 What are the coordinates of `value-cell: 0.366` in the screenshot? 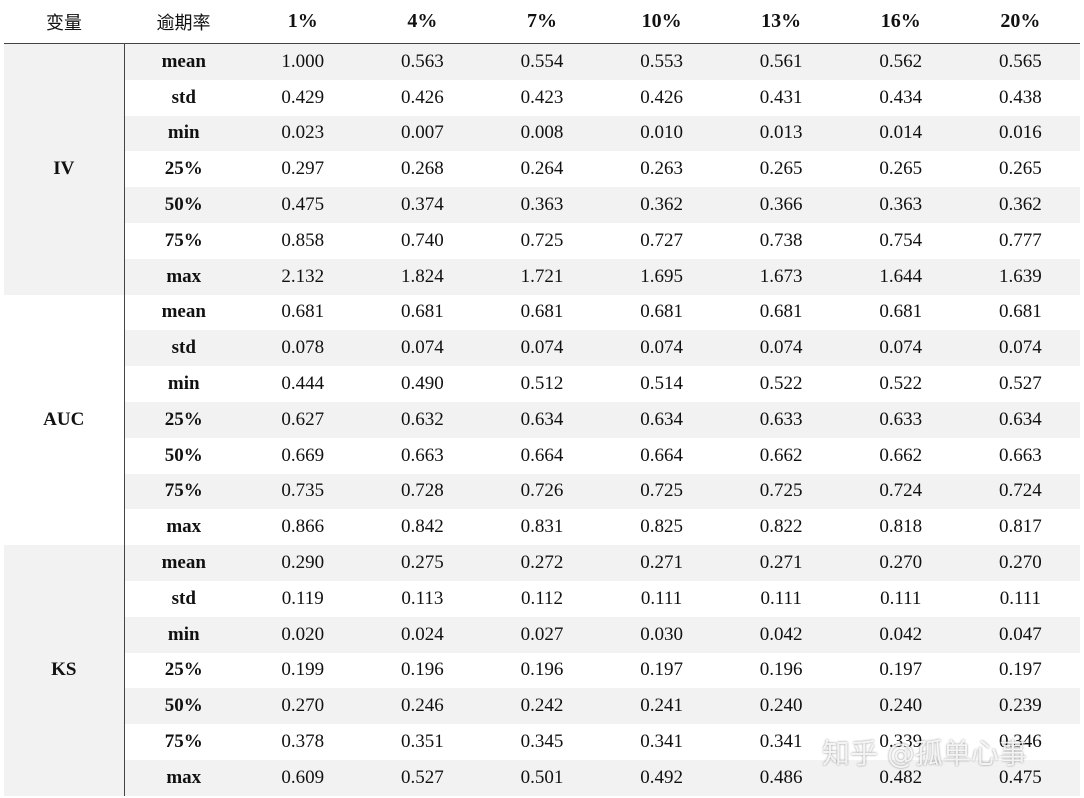 It's located at (781, 205).